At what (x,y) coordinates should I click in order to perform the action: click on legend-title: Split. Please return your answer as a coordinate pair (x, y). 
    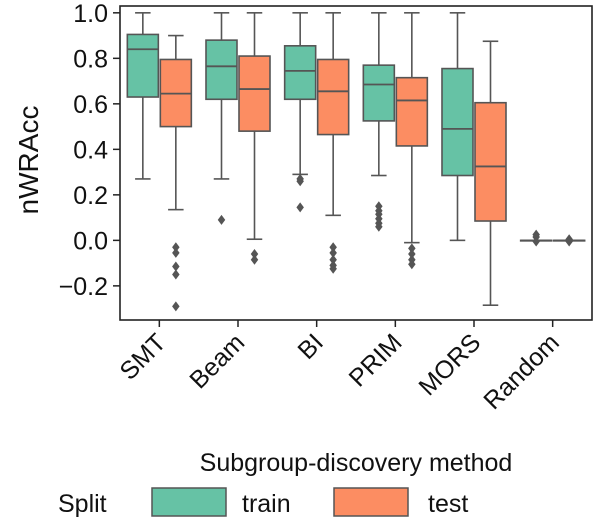
    Looking at the image, I should click on (82, 504).